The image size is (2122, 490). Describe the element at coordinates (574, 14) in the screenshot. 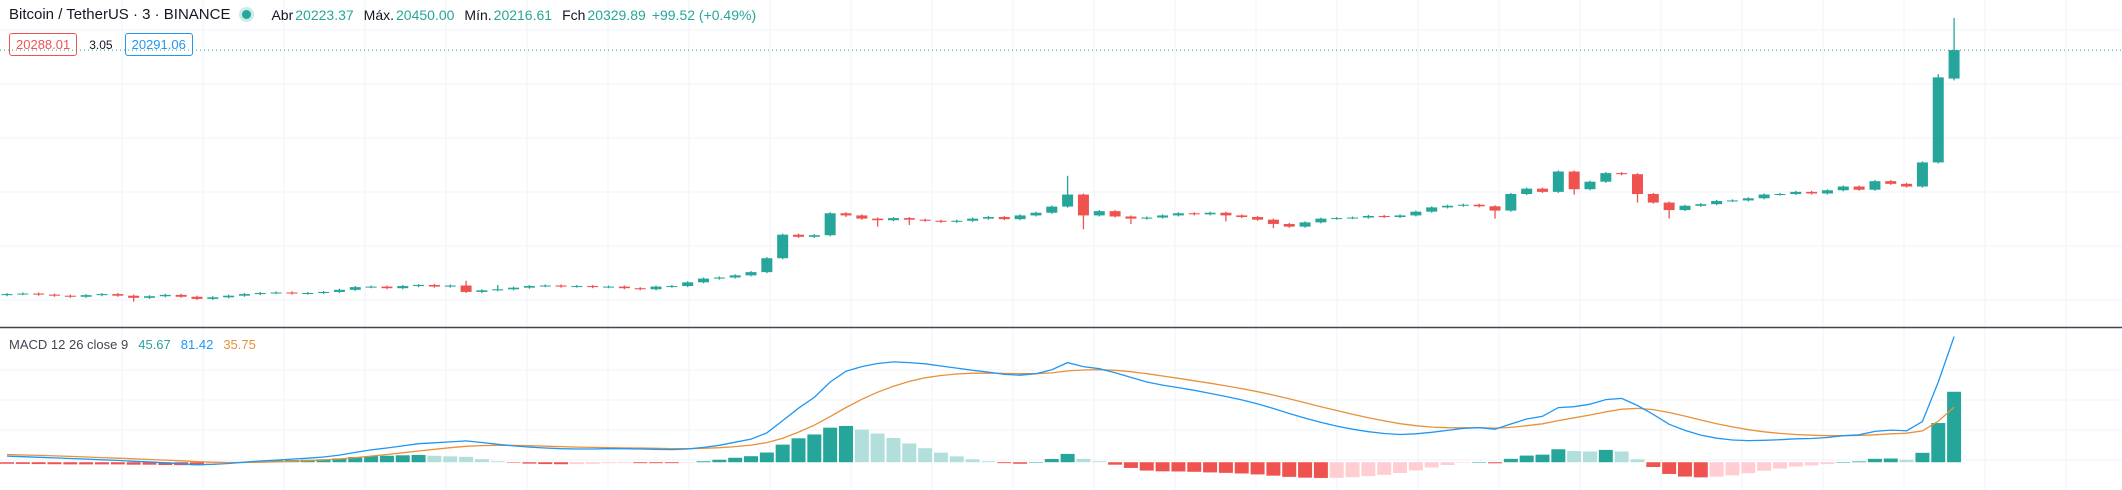

I see `close-label: Fch` at that location.